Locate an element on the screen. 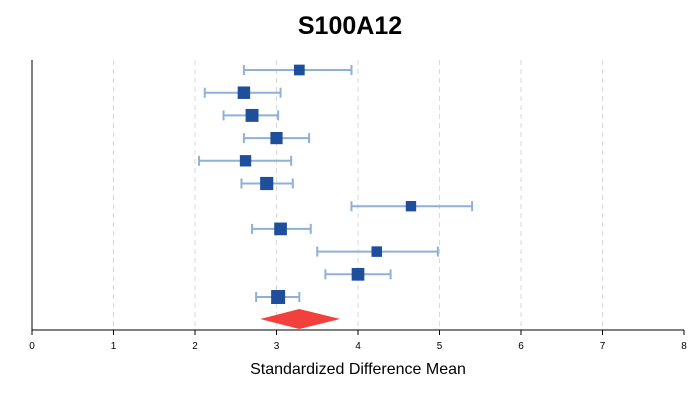 This screenshot has height=400, width=700. x-tick-label: 0 is located at coordinates (32, 346).